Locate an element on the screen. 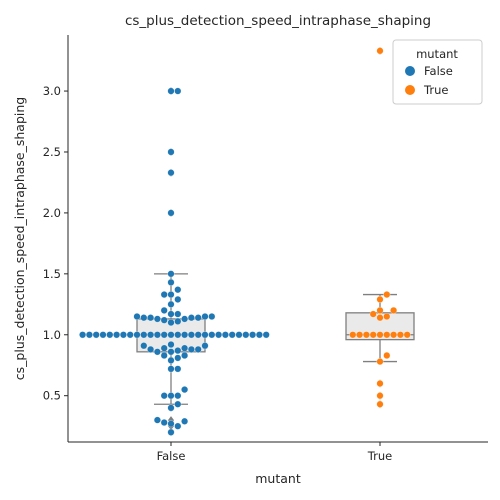 This screenshot has width=500, height=500. legend-frame is located at coordinates (437, 72).